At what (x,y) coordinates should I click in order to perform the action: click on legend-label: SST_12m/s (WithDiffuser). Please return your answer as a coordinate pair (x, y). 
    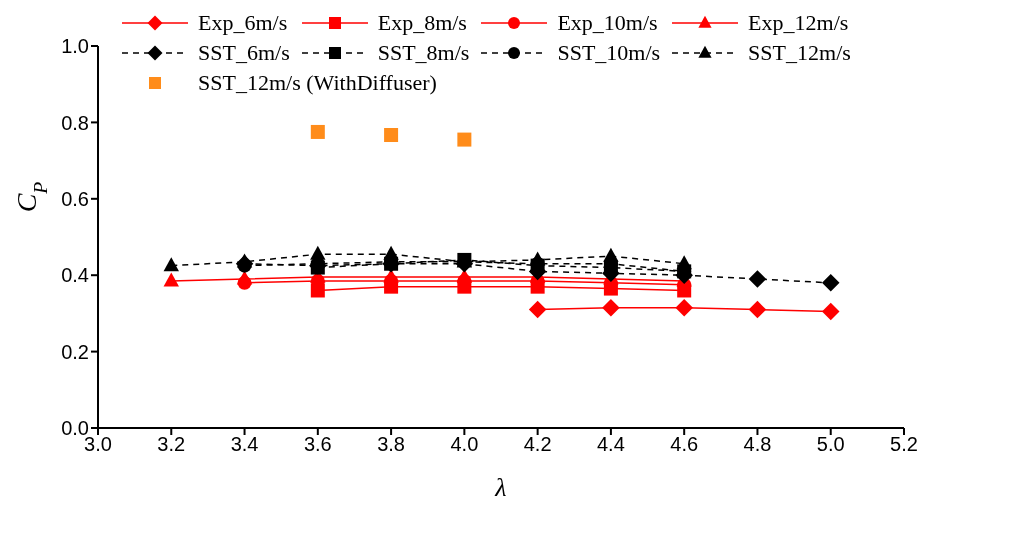
    Looking at the image, I should click on (317, 83).